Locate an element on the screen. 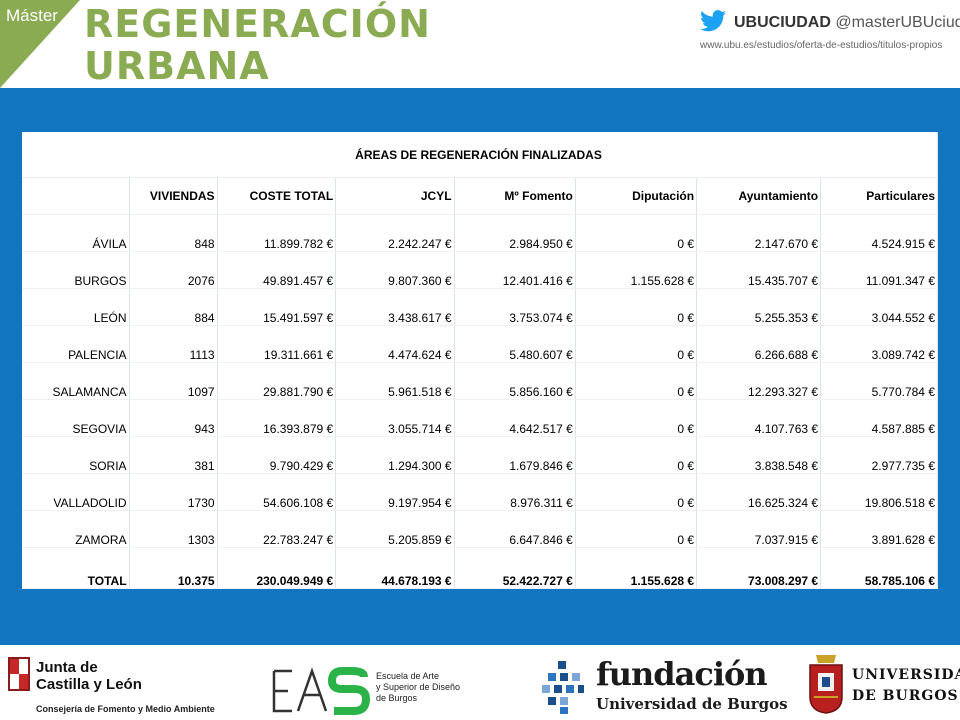  value-cell: 1.155.628 € is located at coordinates (636, 270).